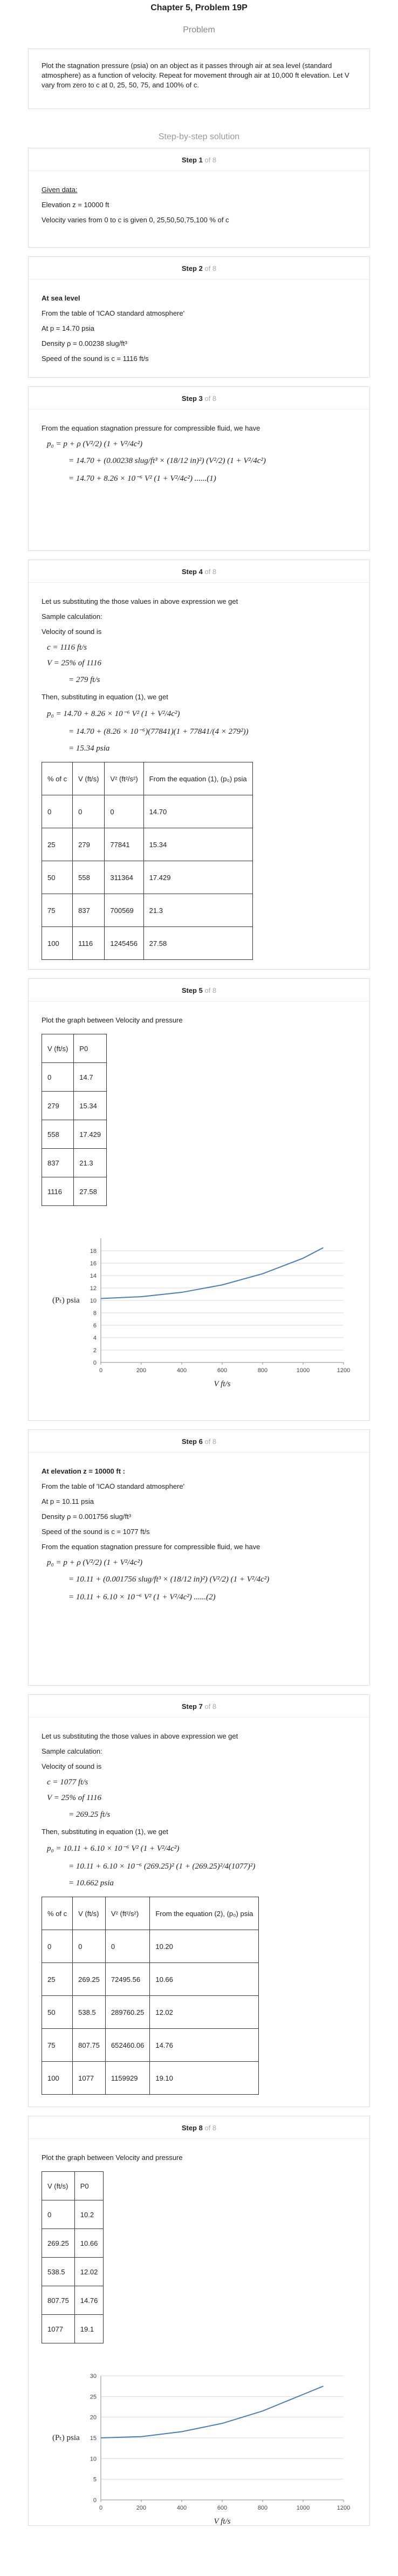  What do you see at coordinates (222, 1370) in the screenshot?
I see `x-tick-label: 600` at bounding box center [222, 1370].